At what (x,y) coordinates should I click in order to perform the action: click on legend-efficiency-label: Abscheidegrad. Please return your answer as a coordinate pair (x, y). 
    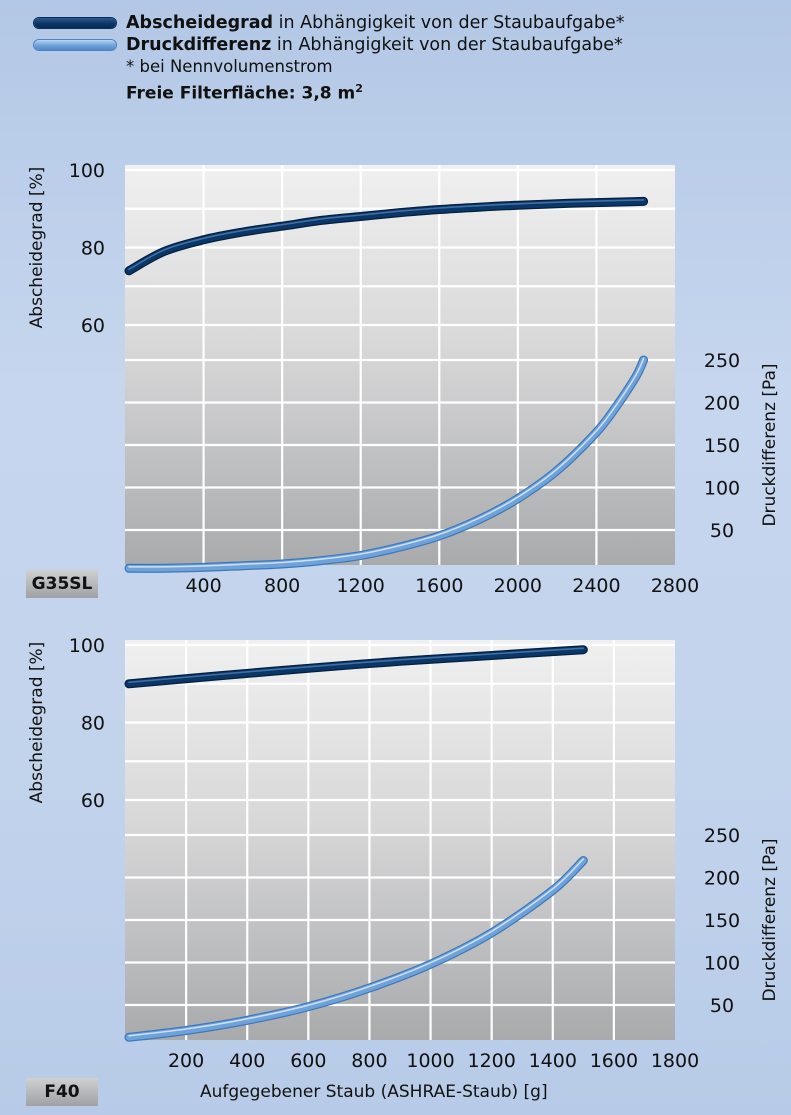
    Looking at the image, I should click on (199, 23).